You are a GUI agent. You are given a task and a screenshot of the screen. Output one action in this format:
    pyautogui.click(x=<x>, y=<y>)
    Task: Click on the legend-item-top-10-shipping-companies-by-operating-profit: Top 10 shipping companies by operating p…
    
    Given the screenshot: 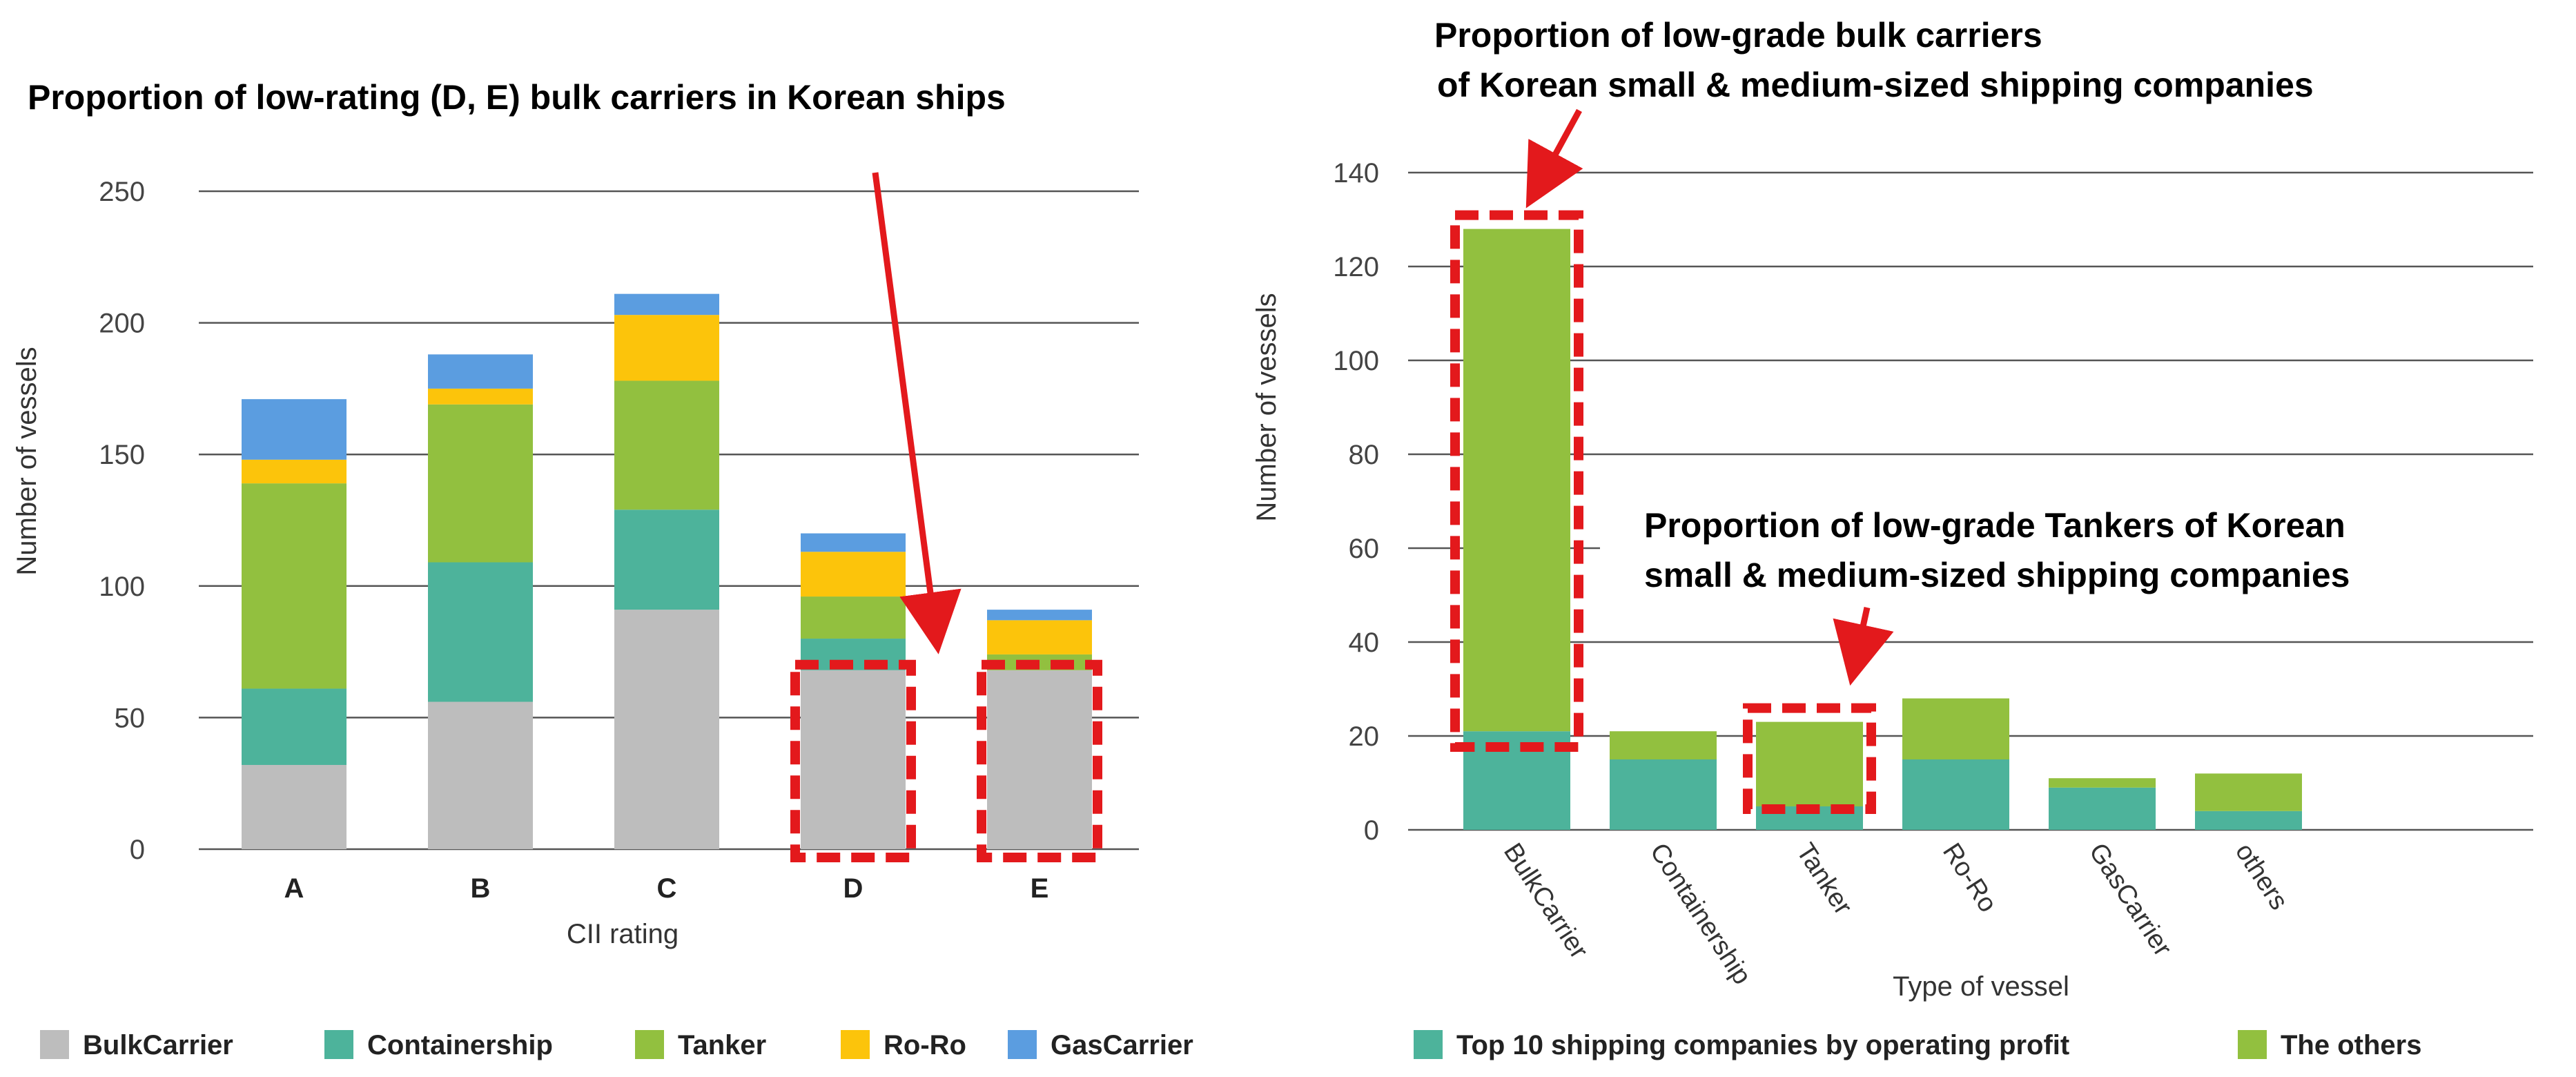 What is the action you would take?
    pyautogui.click(x=1741, y=1045)
    